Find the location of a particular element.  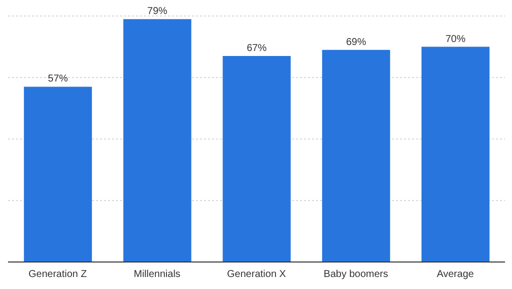

x-tick-label: Millennials is located at coordinates (157, 274).